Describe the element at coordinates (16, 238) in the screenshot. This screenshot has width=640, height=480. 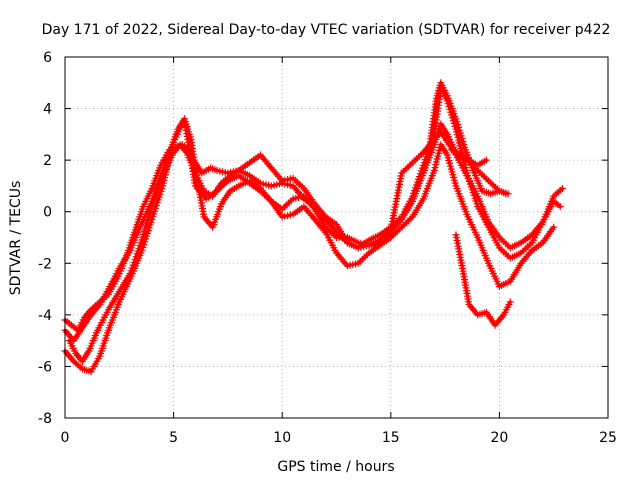
I see `y-axis-label: SDTVAR / TECUs` at that location.